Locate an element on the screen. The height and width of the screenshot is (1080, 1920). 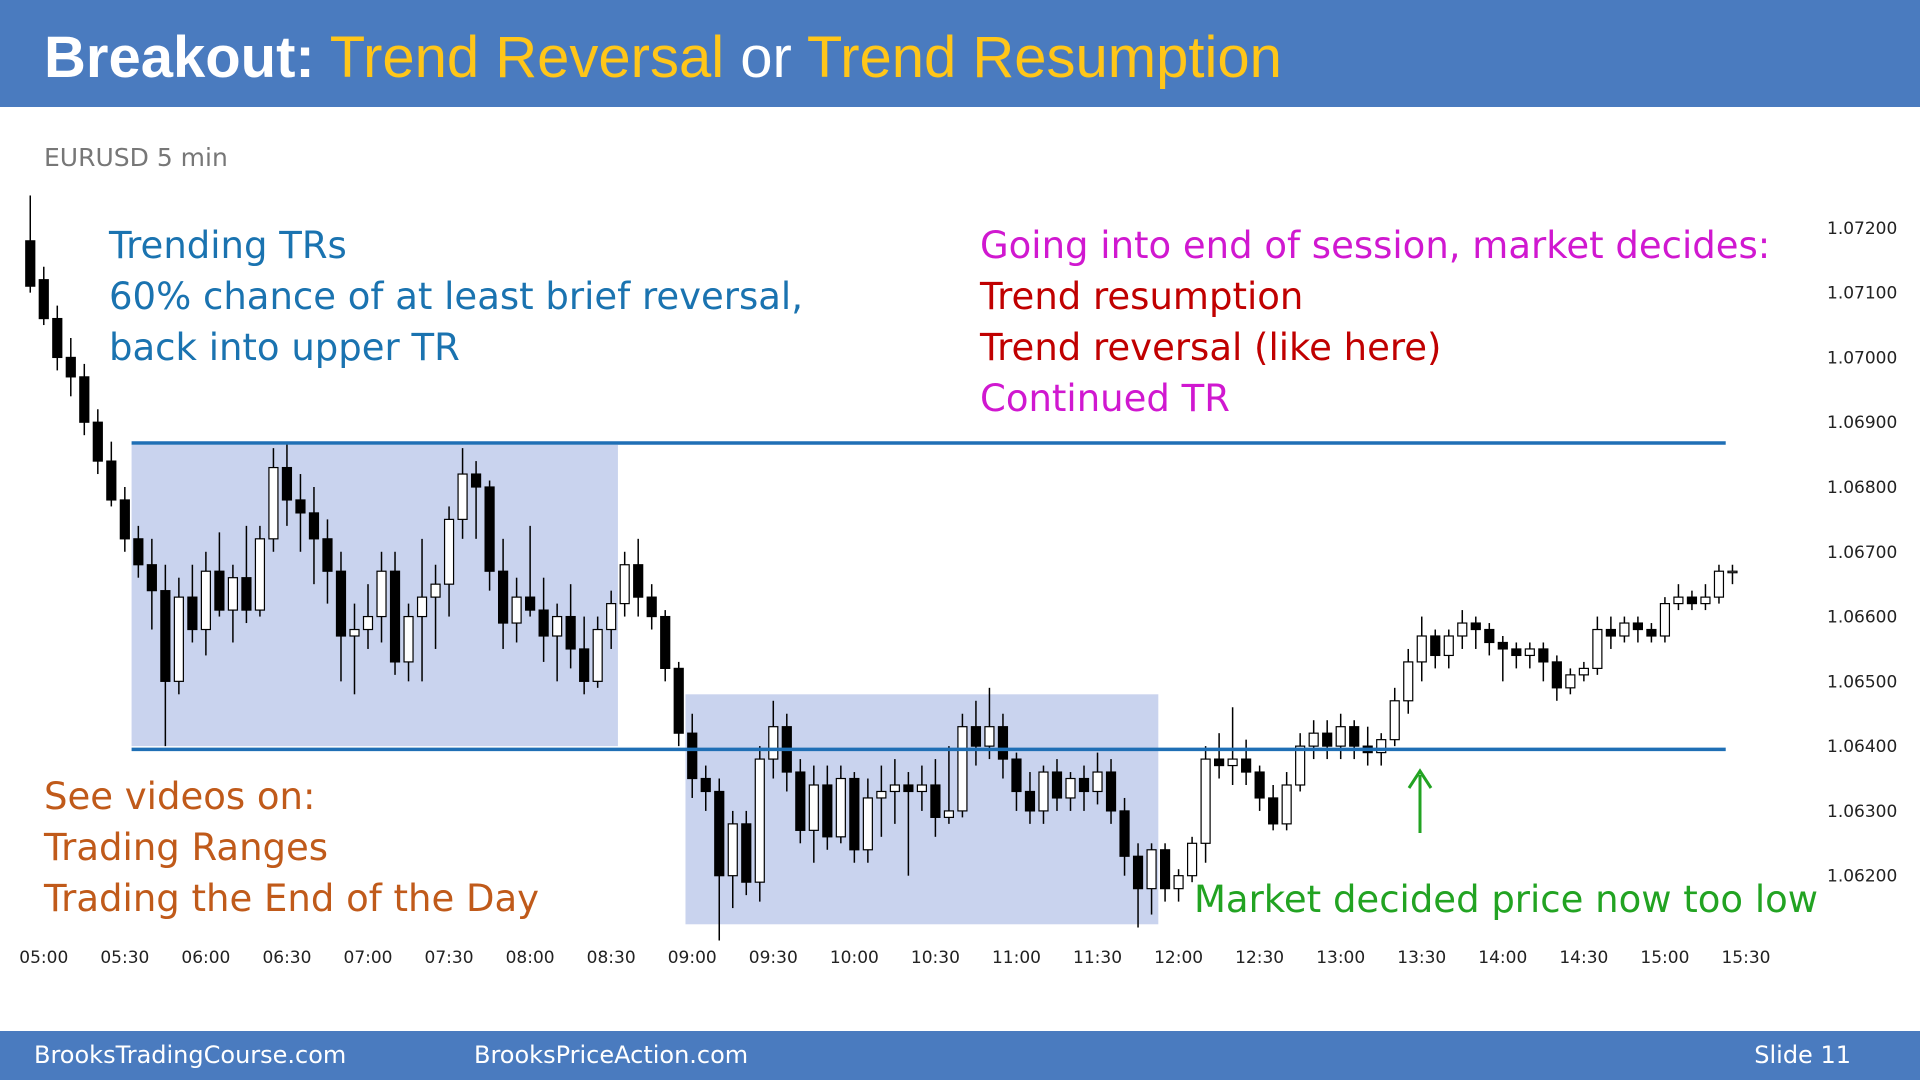
x-tick-label: 12:30 is located at coordinates (1259, 958).